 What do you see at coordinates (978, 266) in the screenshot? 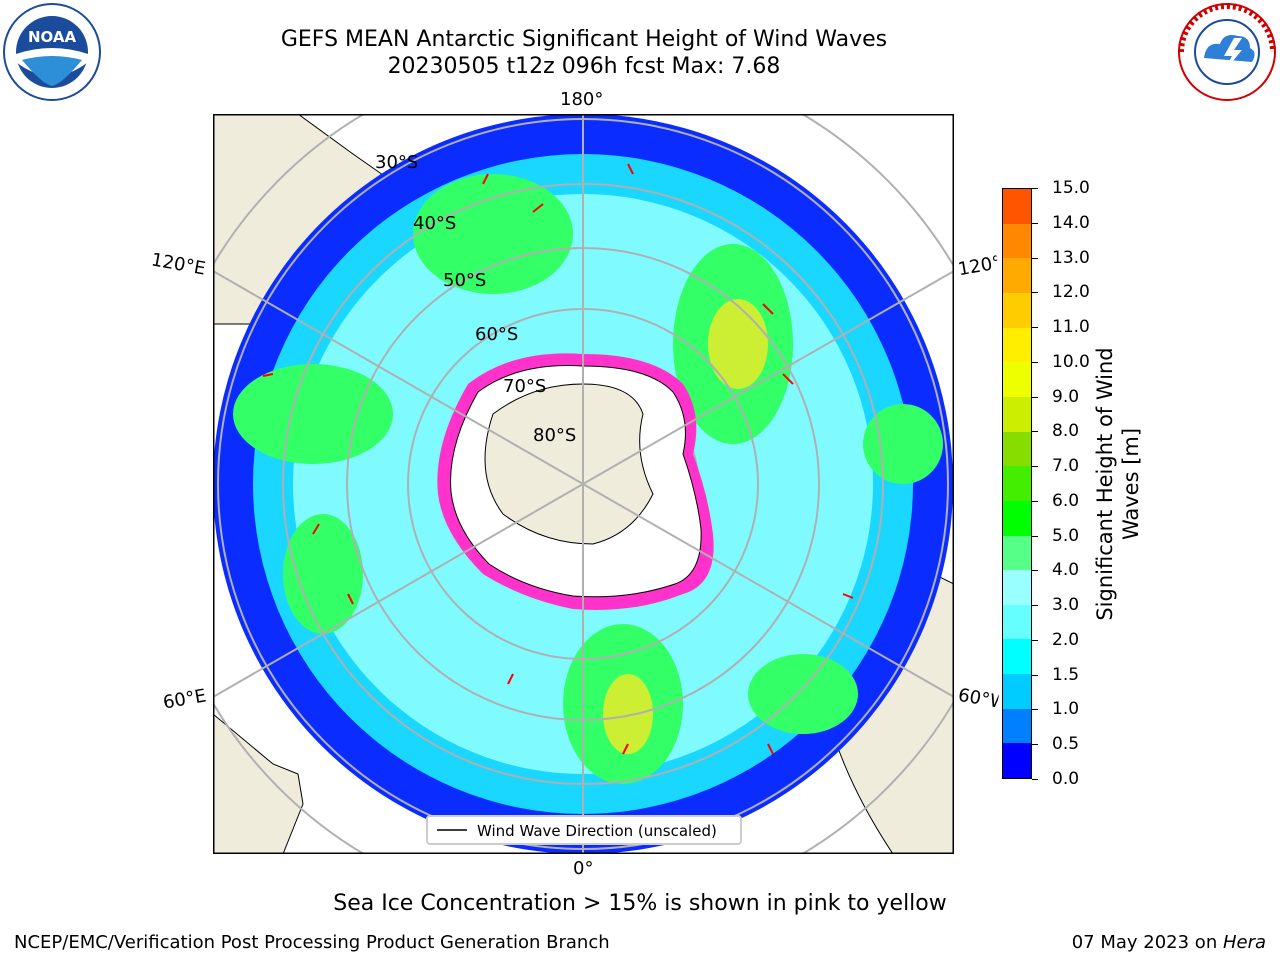
I see `lon-label-120w: 120°W` at bounding box center [978, 266].